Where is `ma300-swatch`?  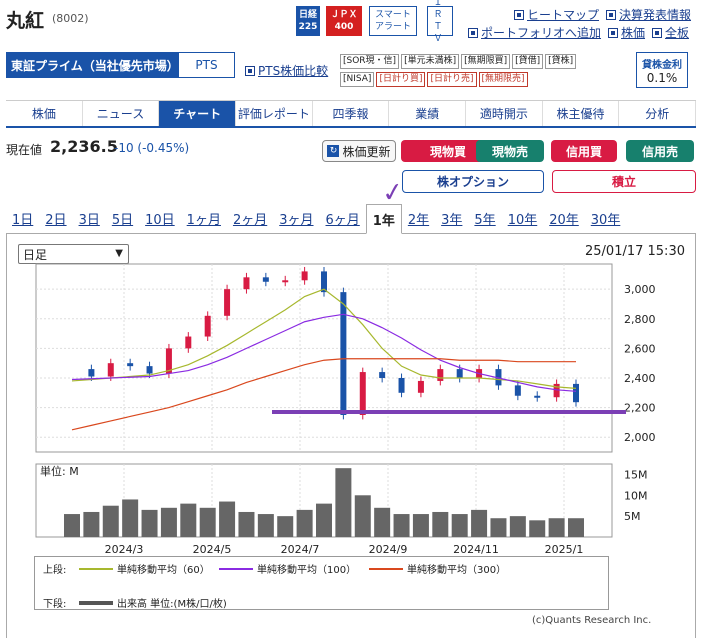
ma300-swatch is located at coordinates (386, 568).